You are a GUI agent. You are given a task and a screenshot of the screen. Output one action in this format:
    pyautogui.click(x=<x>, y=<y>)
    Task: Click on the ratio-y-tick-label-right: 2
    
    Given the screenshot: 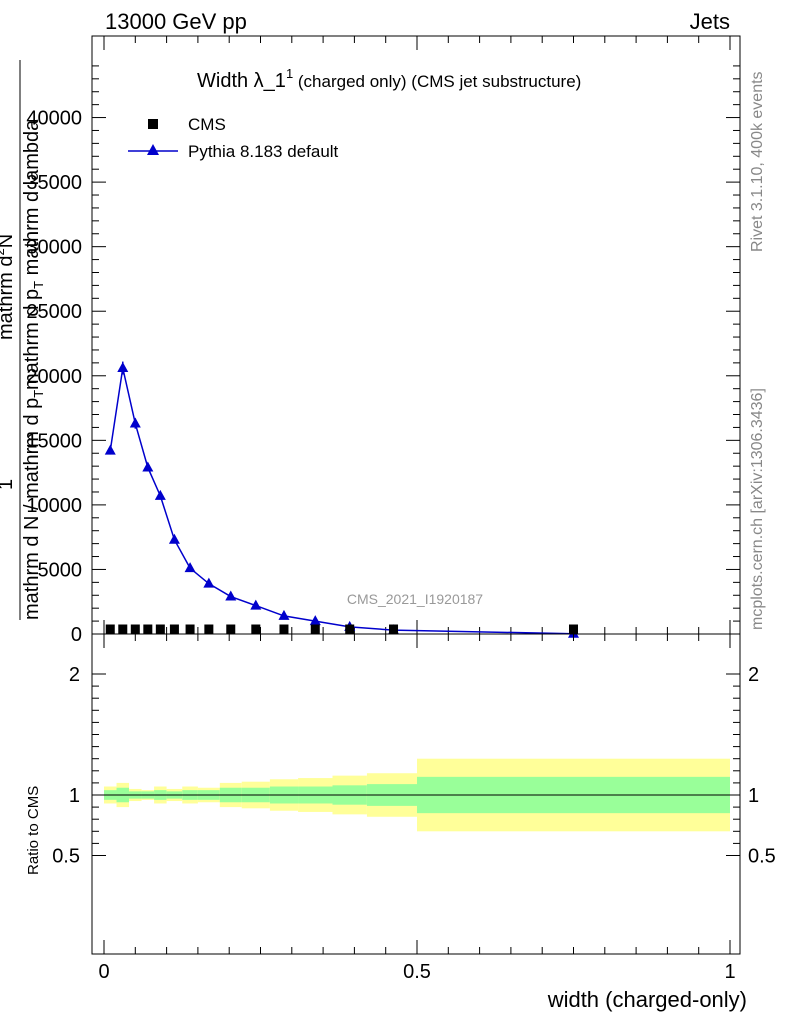 What is the action you would take?
    pyautogui.click(x=753, y=675)
    